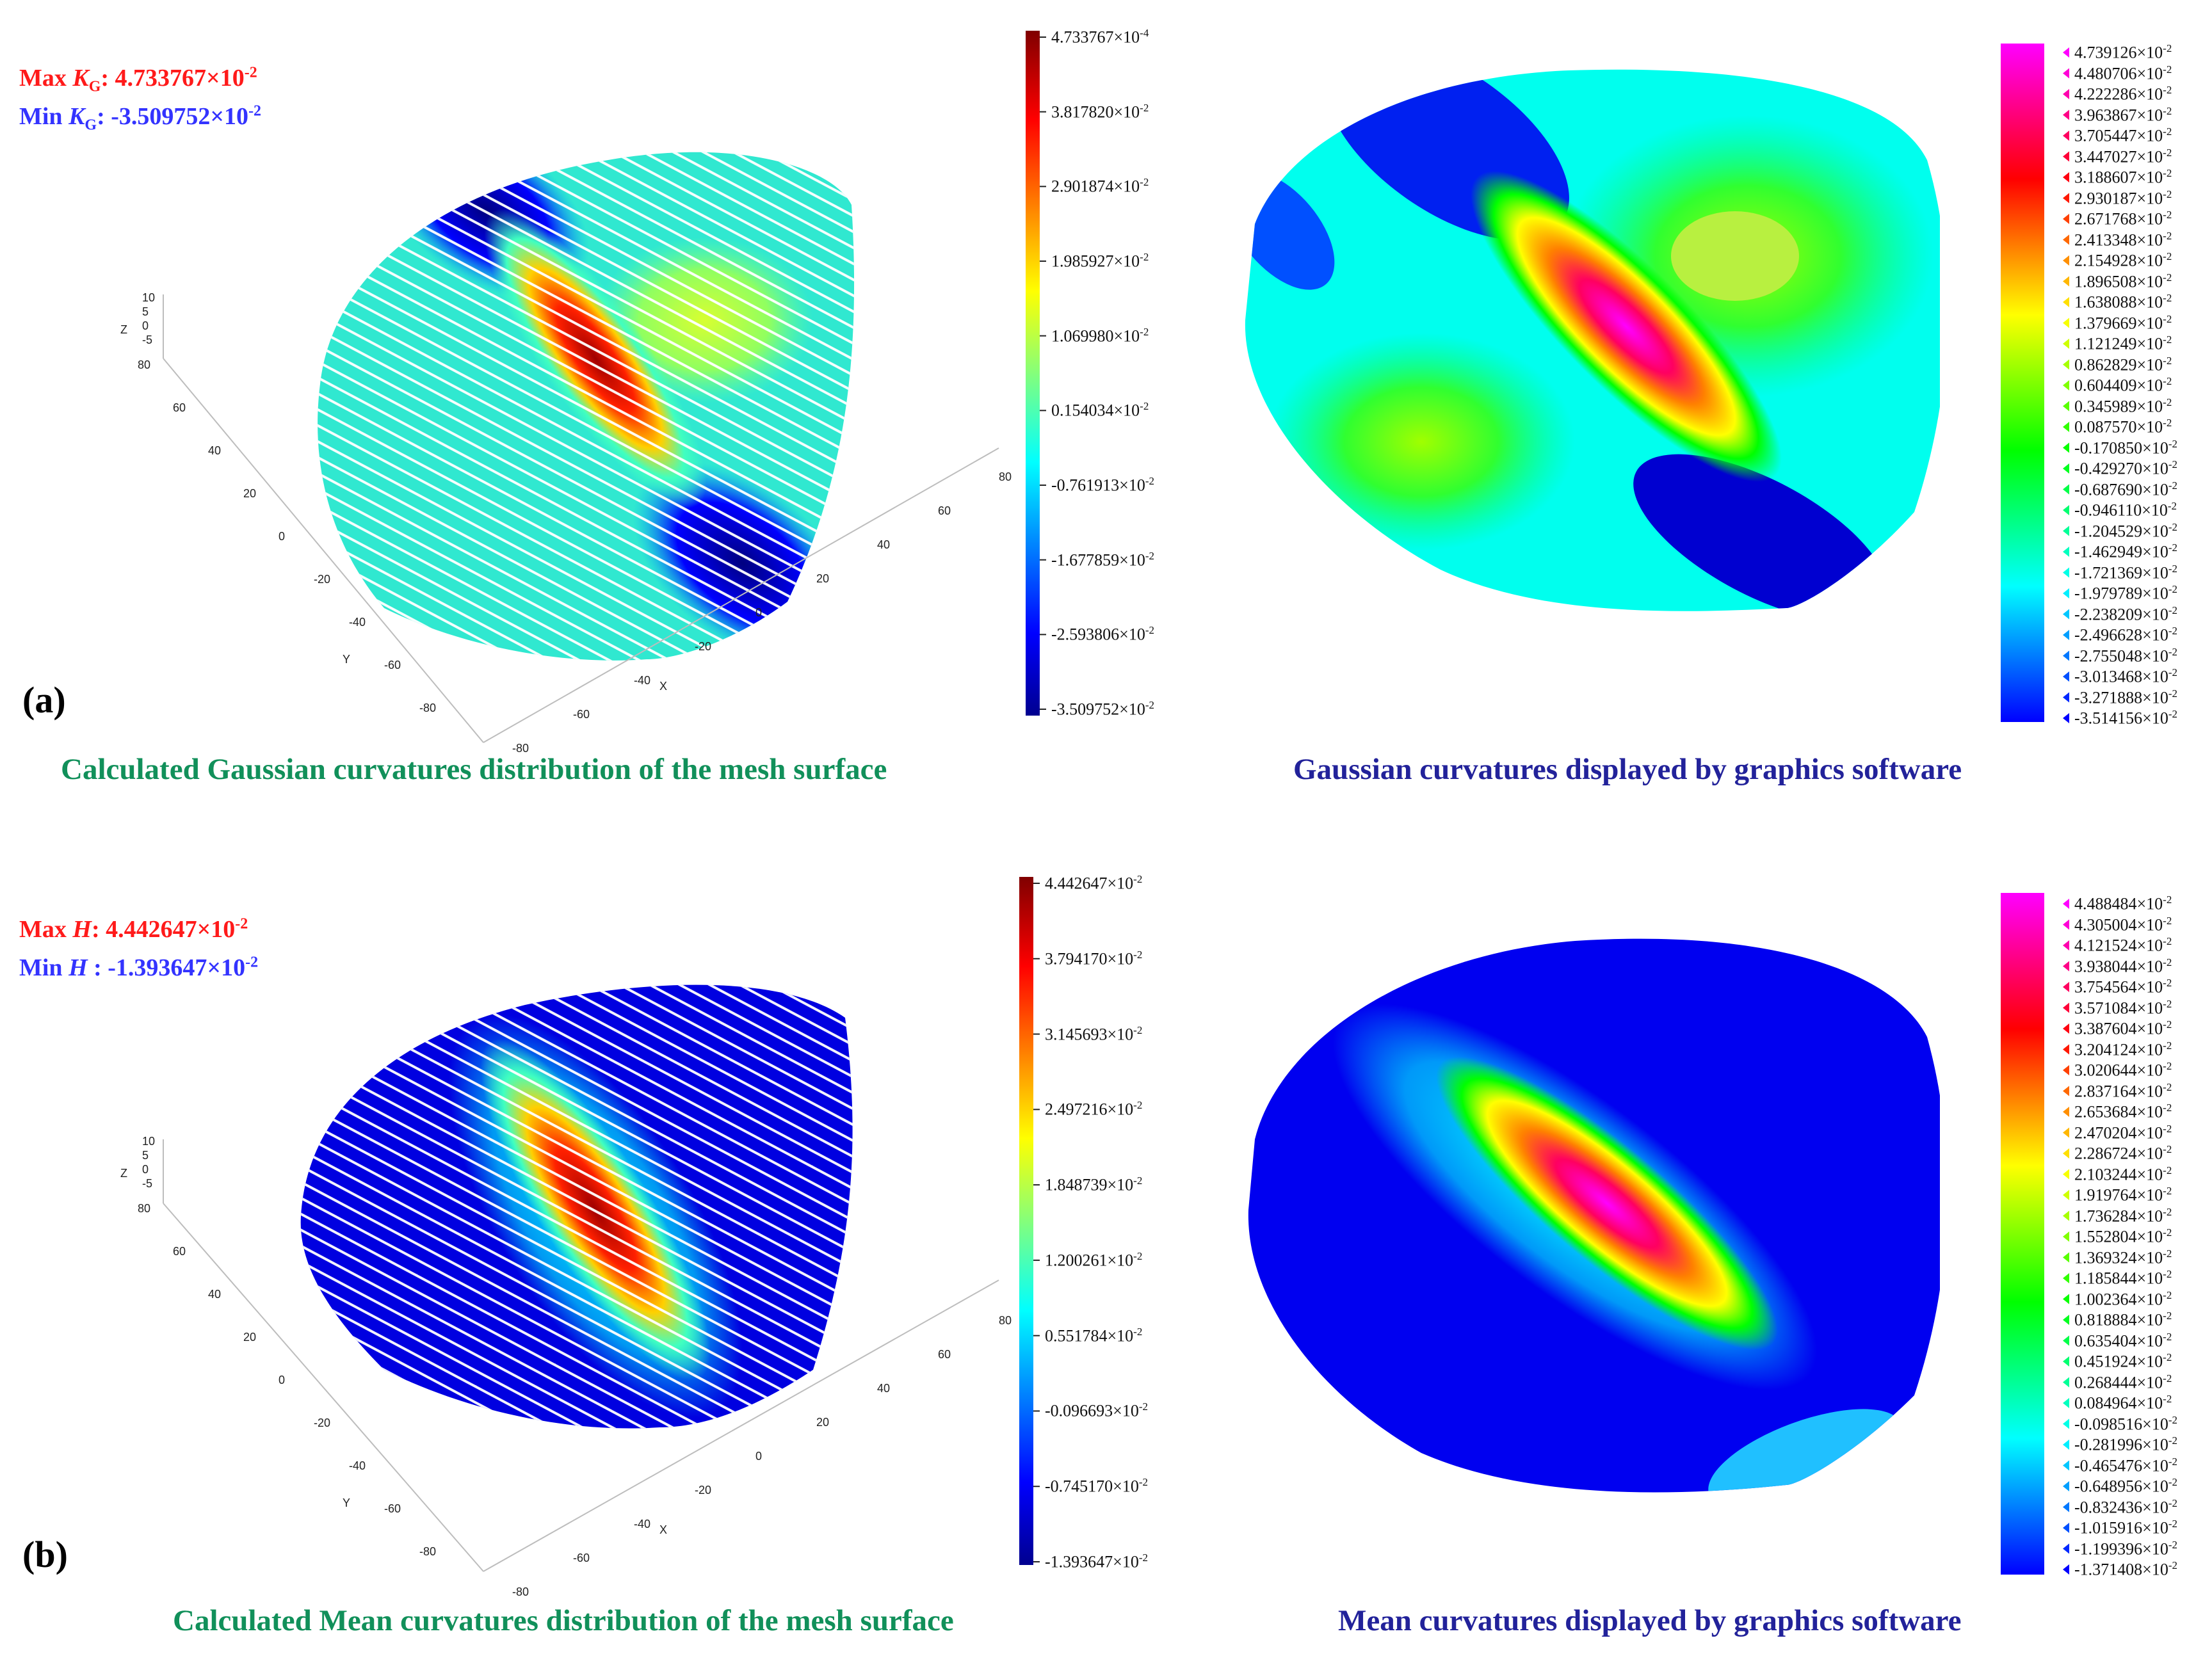  I want to click on colorbar-tick-label: 3.963867×10⁻², so click(2123, 114).